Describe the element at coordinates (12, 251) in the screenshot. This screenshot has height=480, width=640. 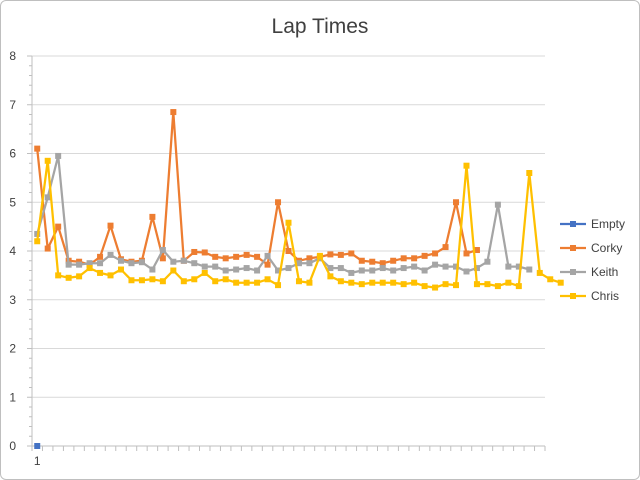
I see `y-tick-label: 4` at that location.